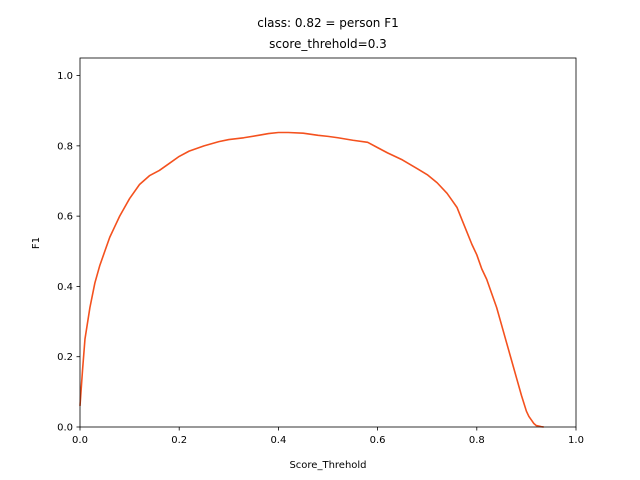 The height and width of the screenshot is (480, 640). Describe the element at coordinates (328, 44) in the screenshot. I see `chart-subtitle: score_threhold=0.3` at that location.